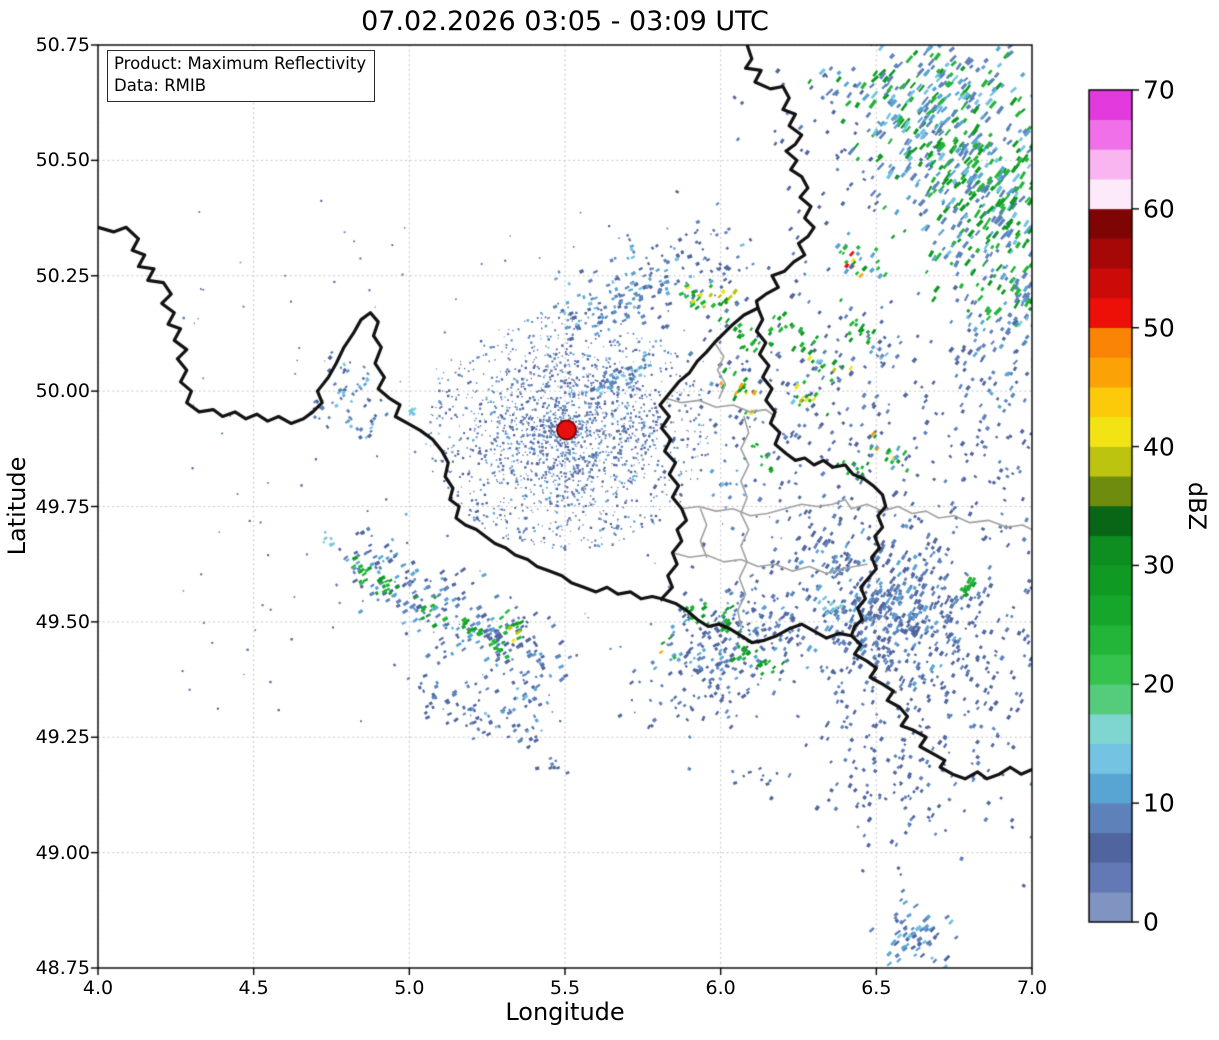 The image size is (1219, 1040). What do you see at coordinates (1159, 803) in the screenshot?
I see `colorbar-tick-label: 10` at bounding box center [1159, 803].